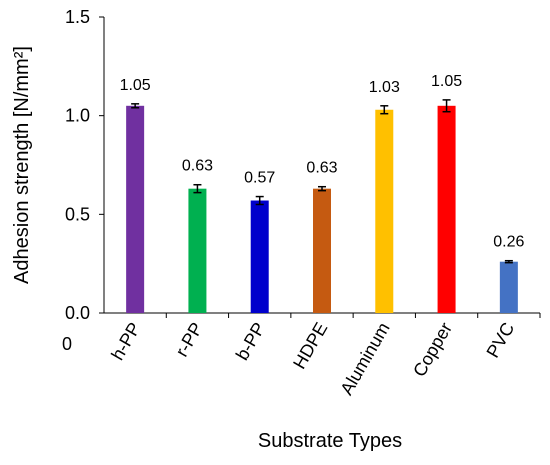 The width and height of the screenshot is (550, 465). Describe the element at coordinates (67, 344) in the screenshot. I see `y-origin-label: 0` at that location.